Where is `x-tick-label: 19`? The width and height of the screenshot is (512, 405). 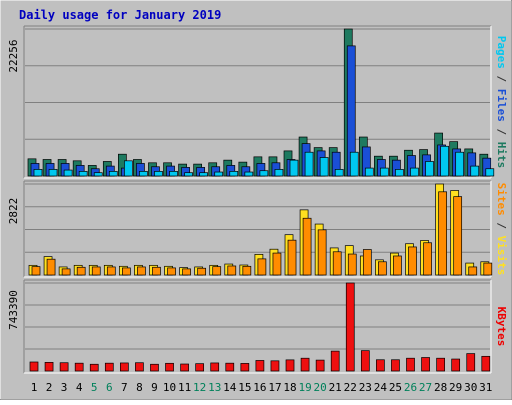 x-tick-label: 19 is located at coordinates (304, 387).